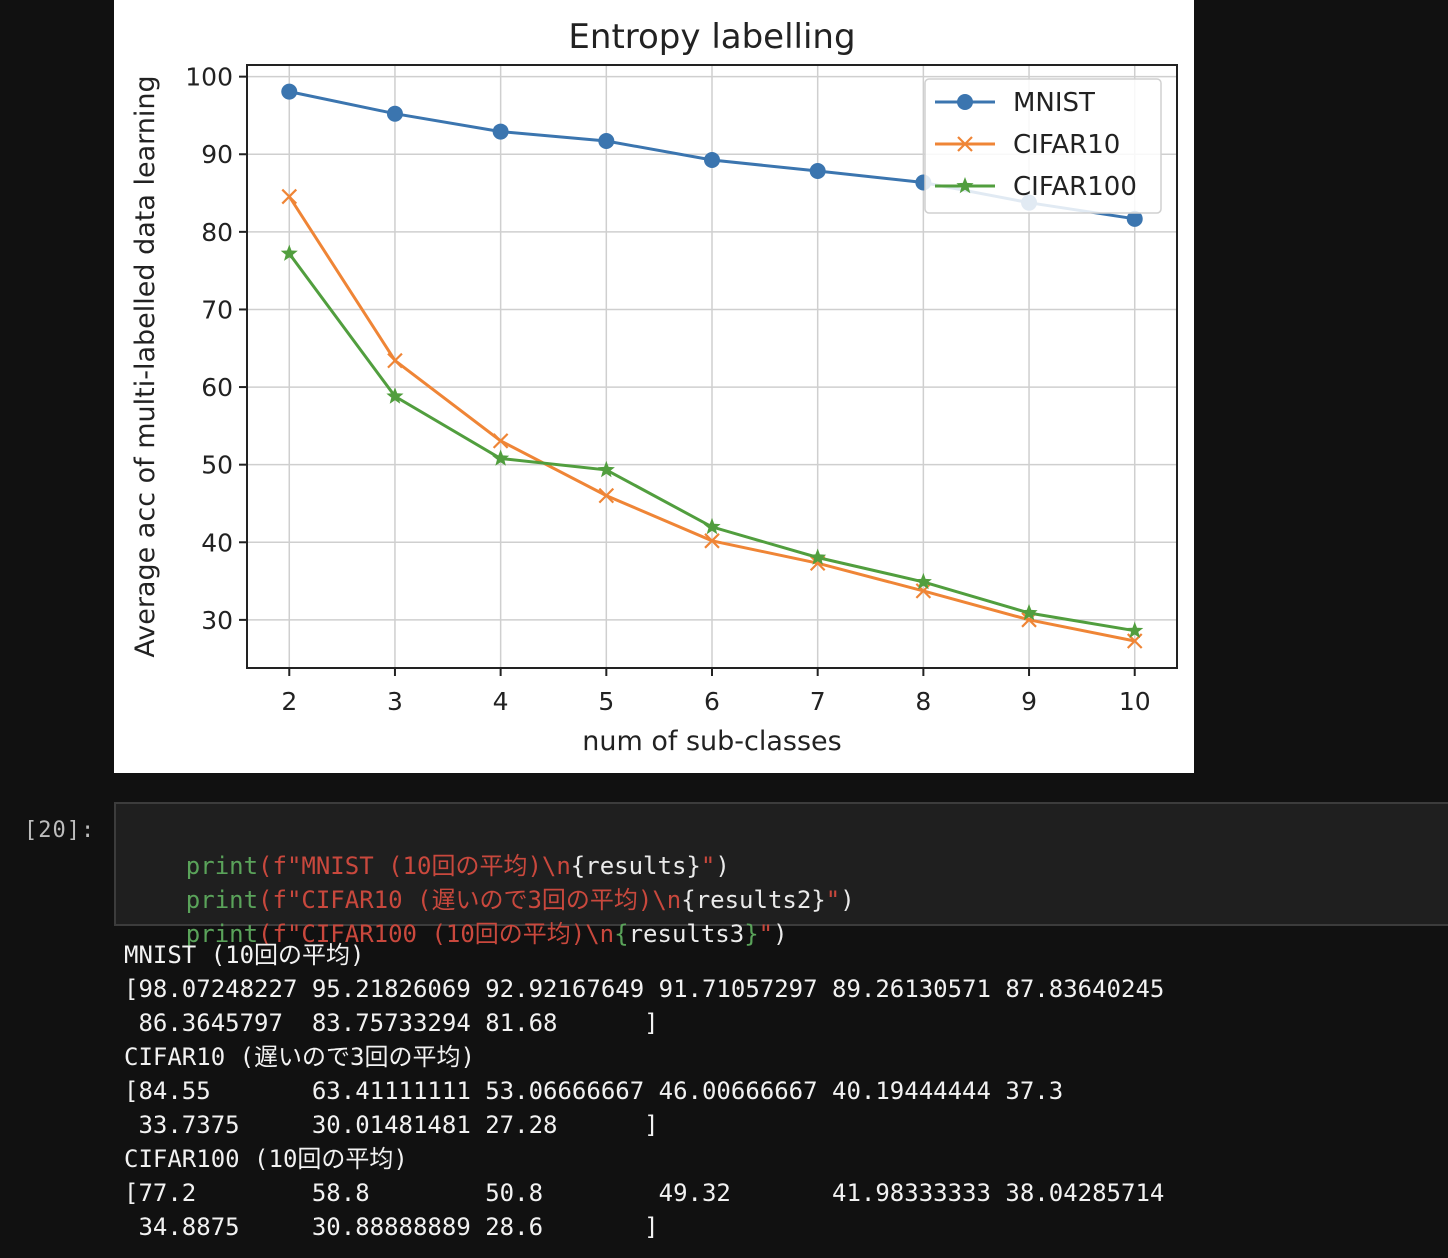 Image resolution: width=1448 pixels, height=1258 pixels. Describe the element at coordinates (217, 465) in the screenshot. I see `y-tick-label: 50` at that location.